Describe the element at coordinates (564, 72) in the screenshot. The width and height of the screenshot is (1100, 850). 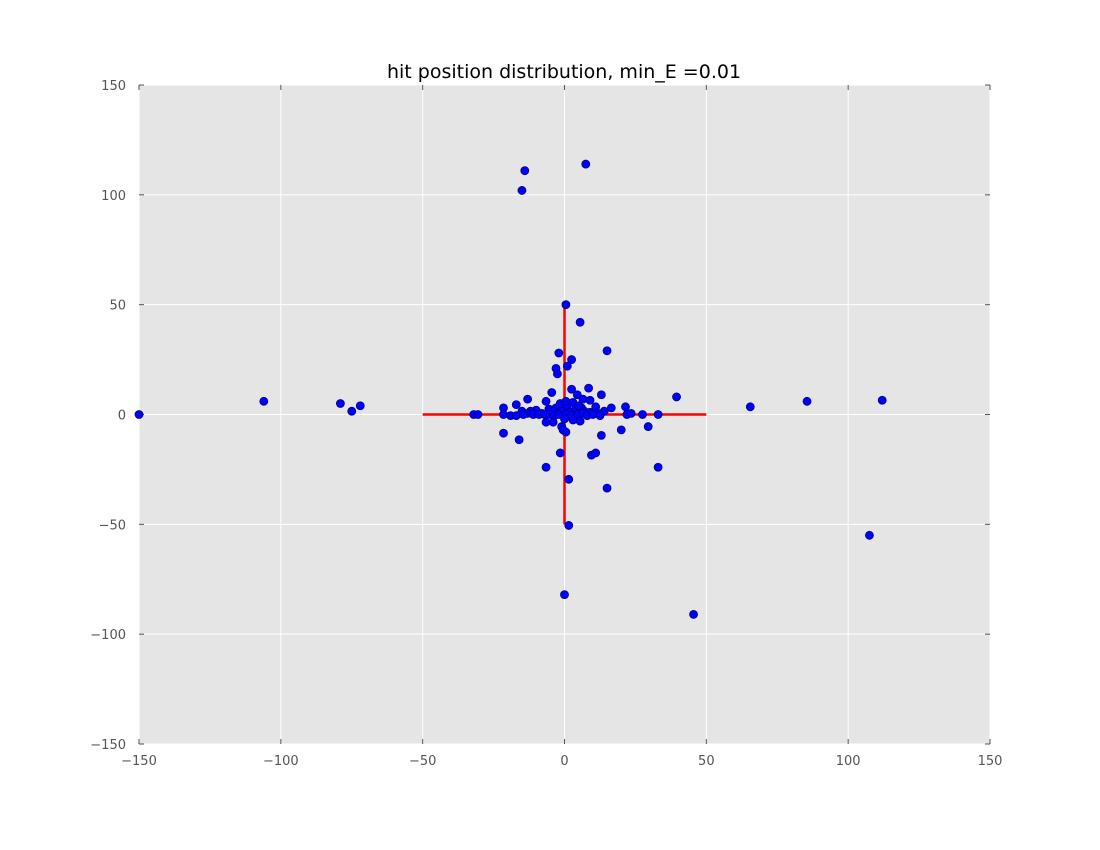
I see `chart-title: hit position distribution, min_E =0.01` at that location.